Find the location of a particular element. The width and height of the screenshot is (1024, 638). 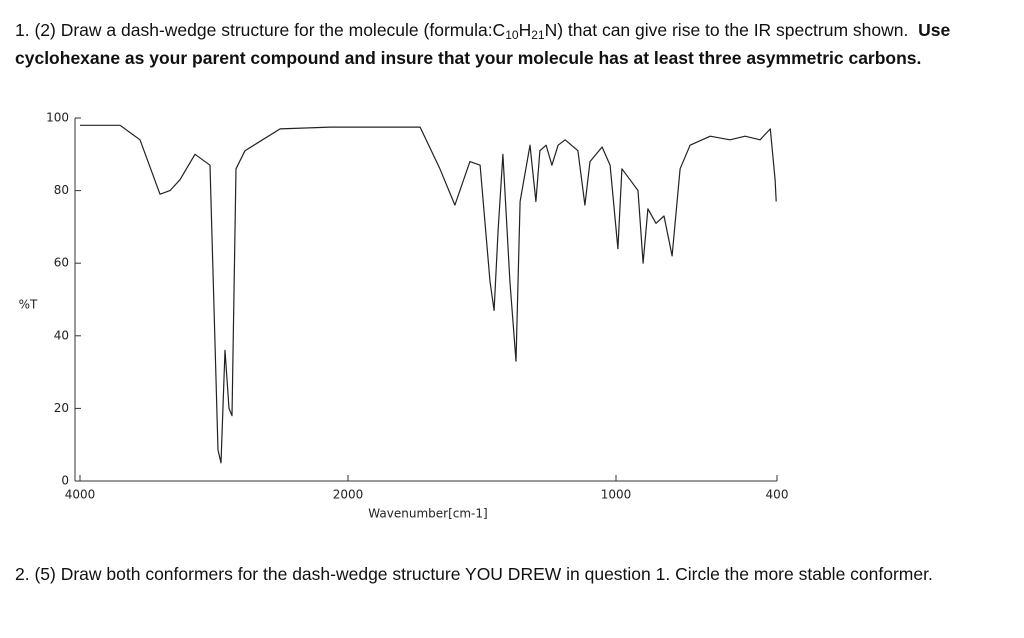

subscript: 21 is located at coordinates (538, 35).